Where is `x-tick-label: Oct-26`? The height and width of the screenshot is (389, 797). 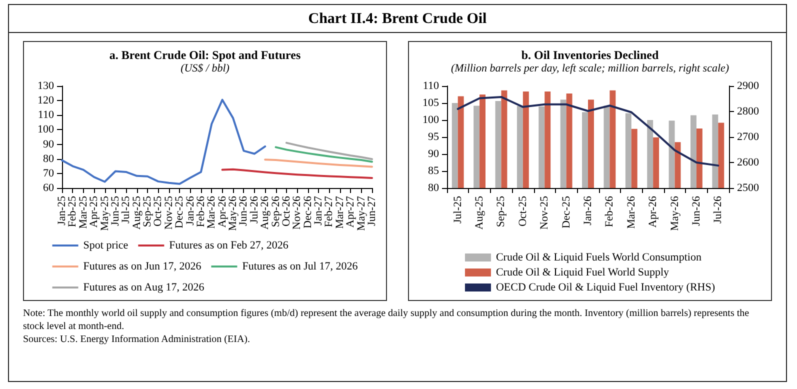
x-tick-label: Oct-26 is located at coordinates (286, 211).